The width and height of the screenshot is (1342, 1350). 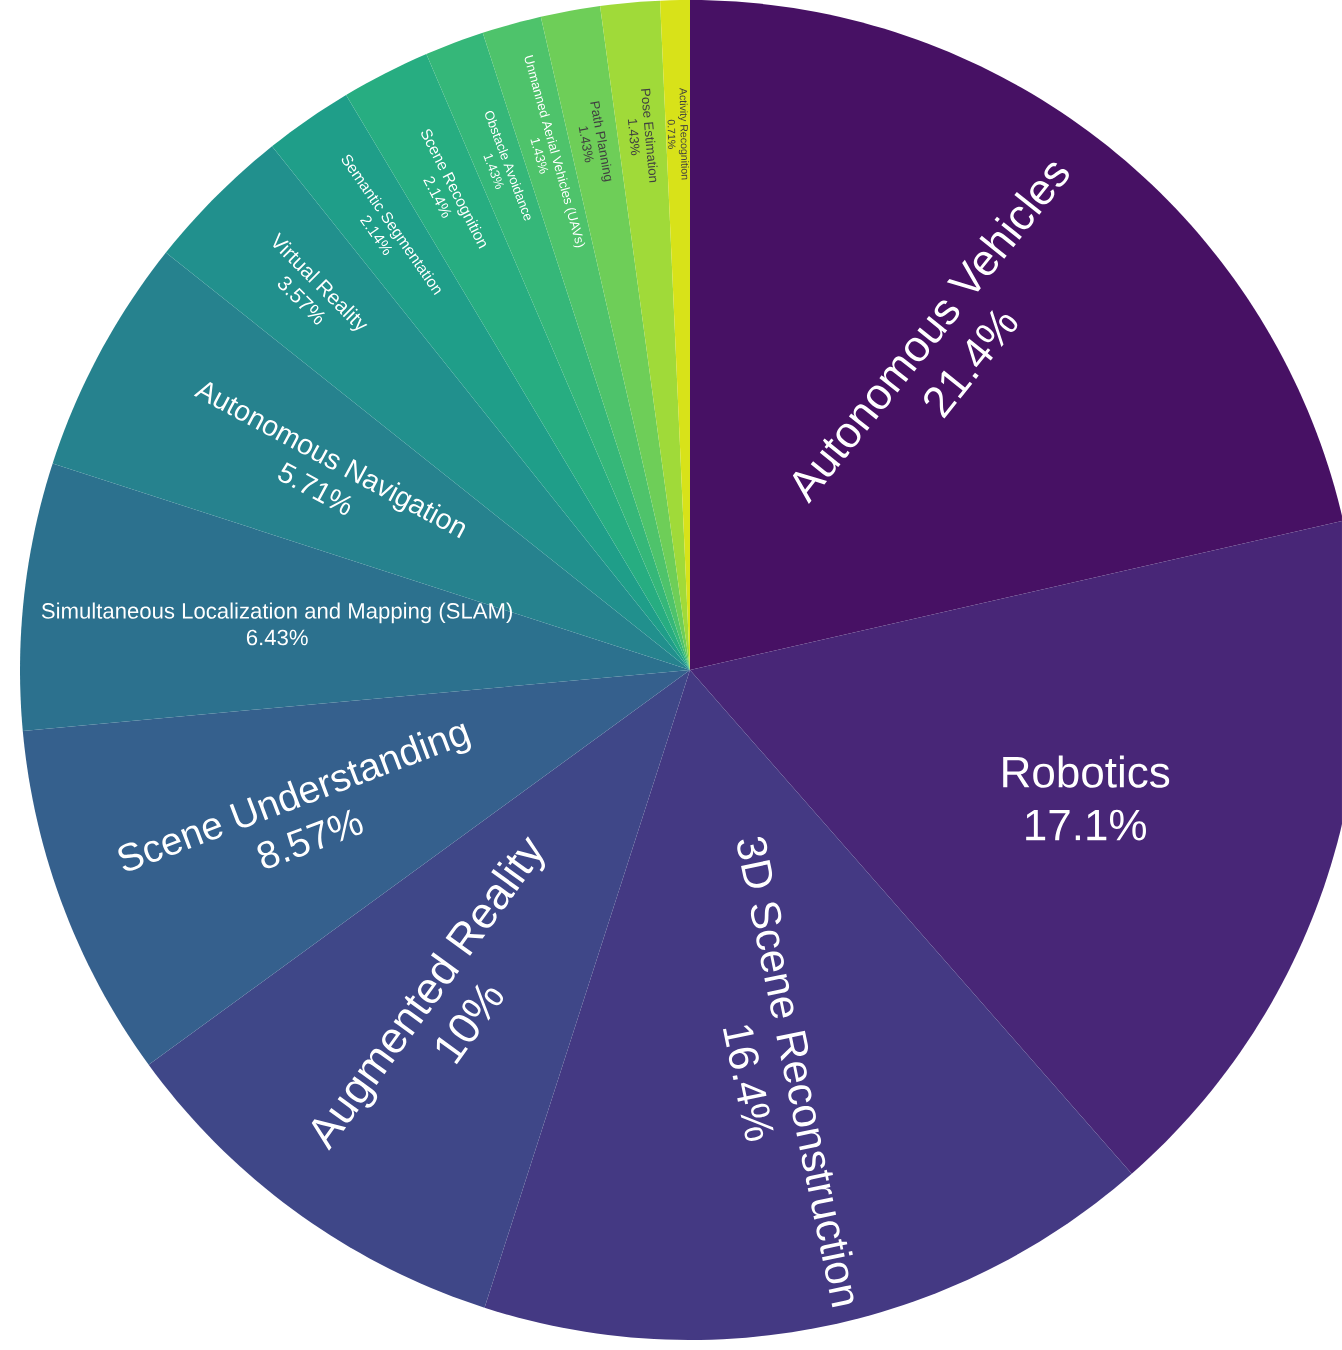 What do you see at coordinates (748, 1083) in the screenshot?
I see `data-label: 16.4%` at bounding box center [748, 1083].